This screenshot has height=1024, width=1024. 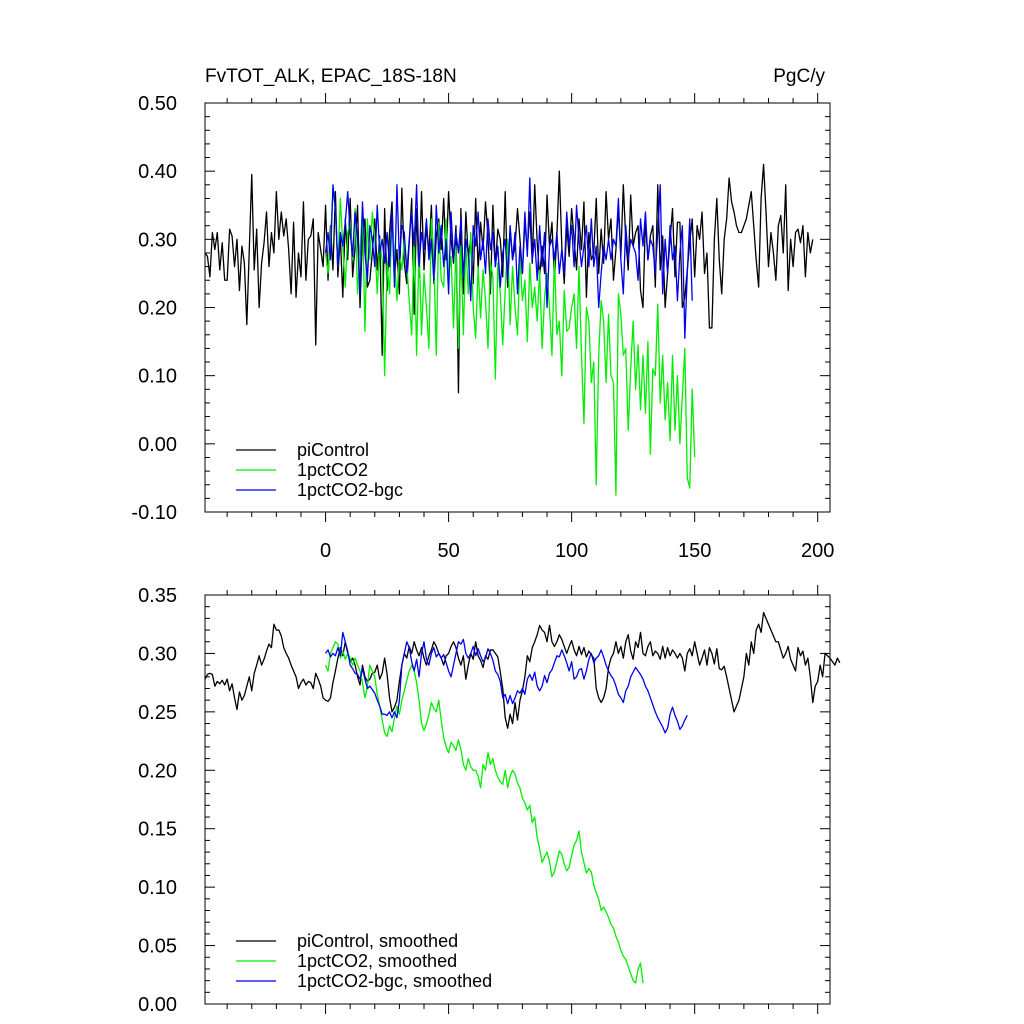 What do you see at coordinates (157, 445) in the screenshot?
I see `top-ytick-label: 0.00` at bounding box center [157, 445].